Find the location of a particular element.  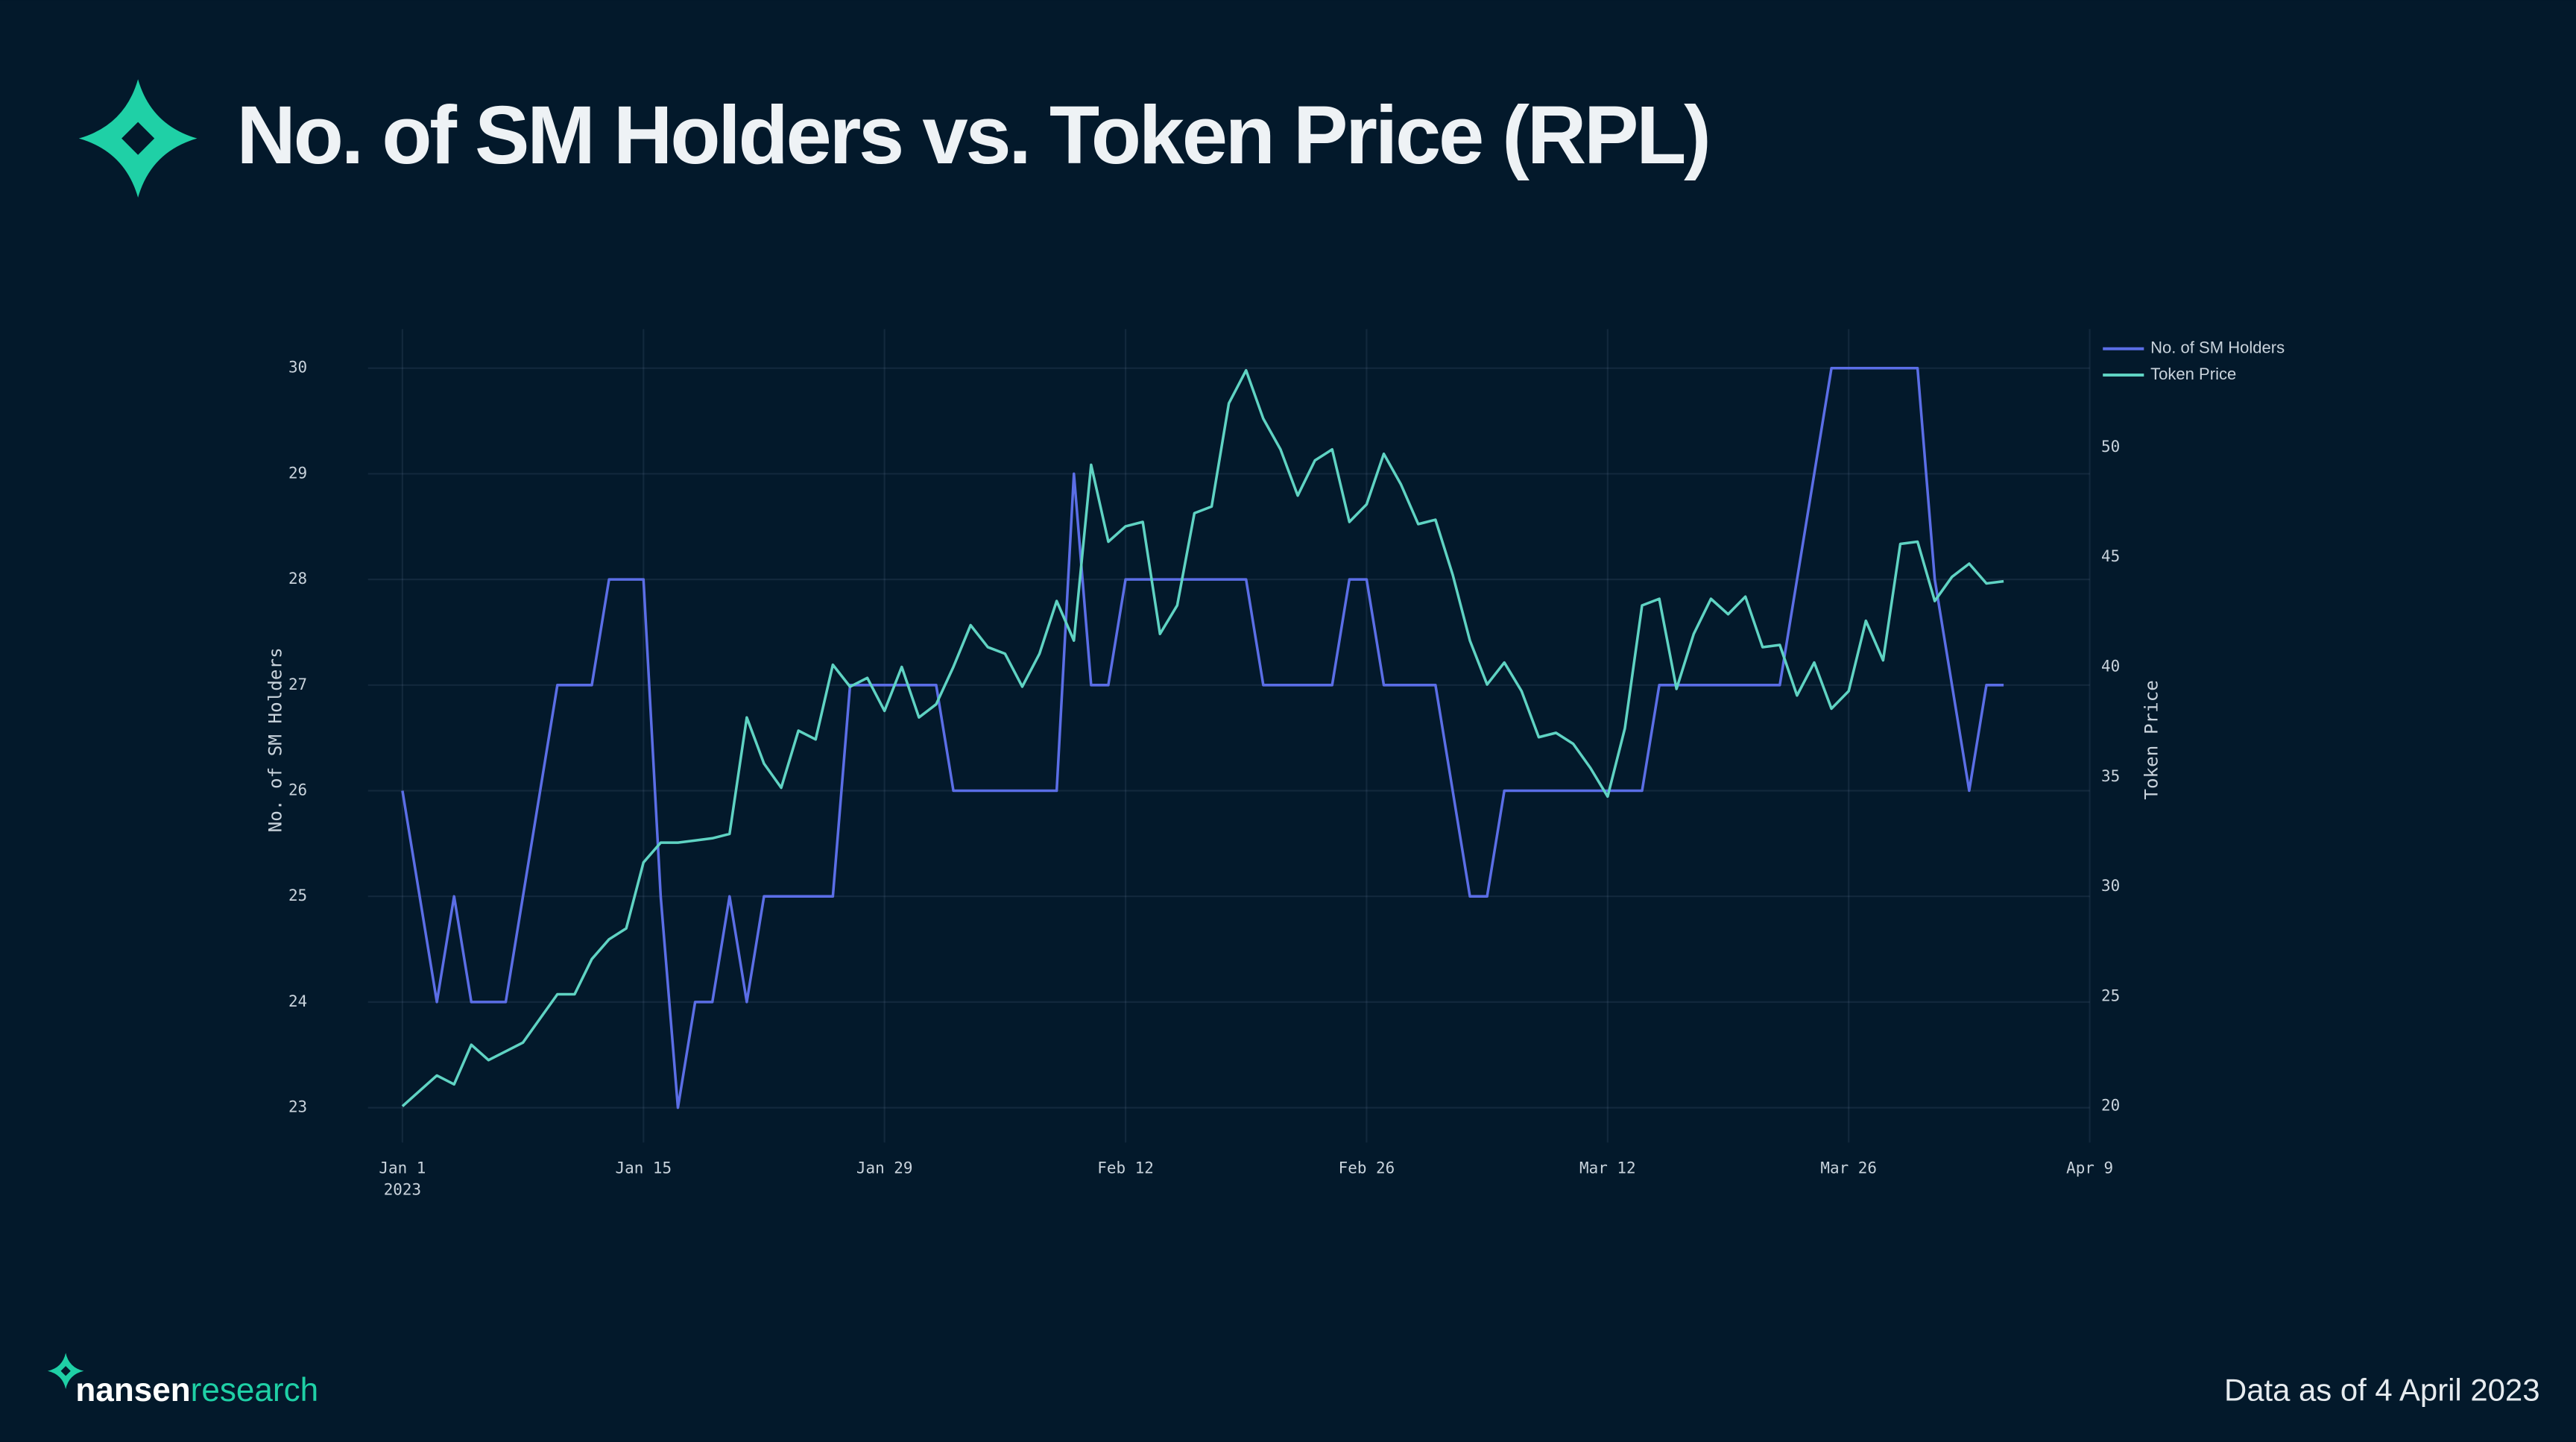

y-tick-label: 25 is located at coordinates (298, 895).